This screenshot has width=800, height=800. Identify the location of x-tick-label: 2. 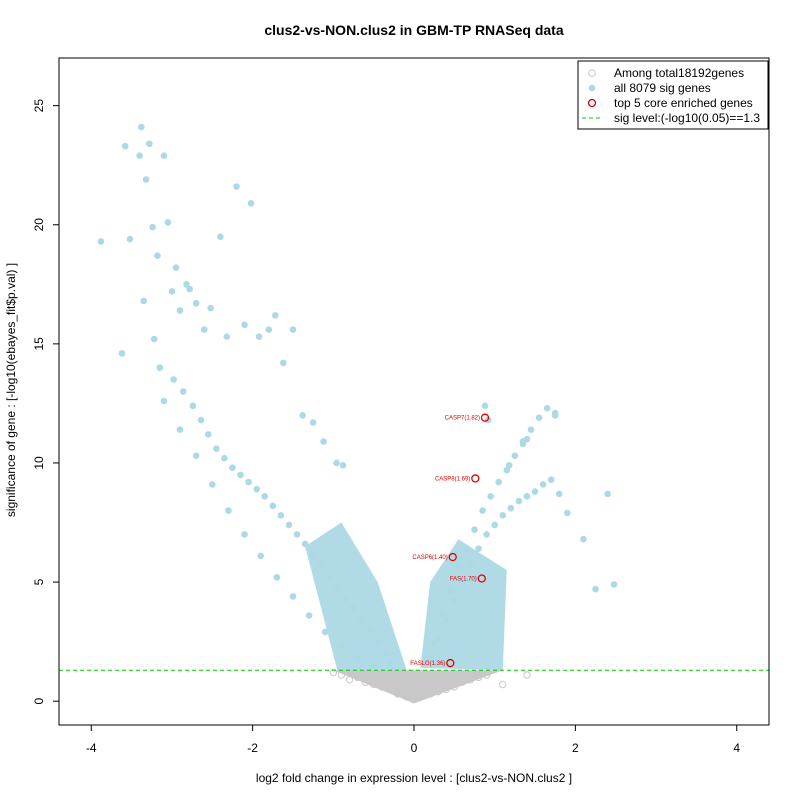
(575, 748).